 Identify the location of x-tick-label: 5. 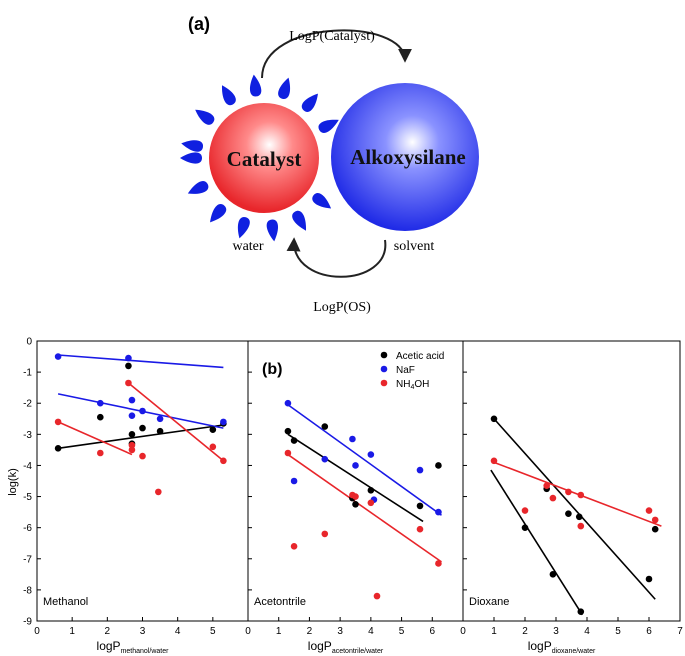
(213, 631).